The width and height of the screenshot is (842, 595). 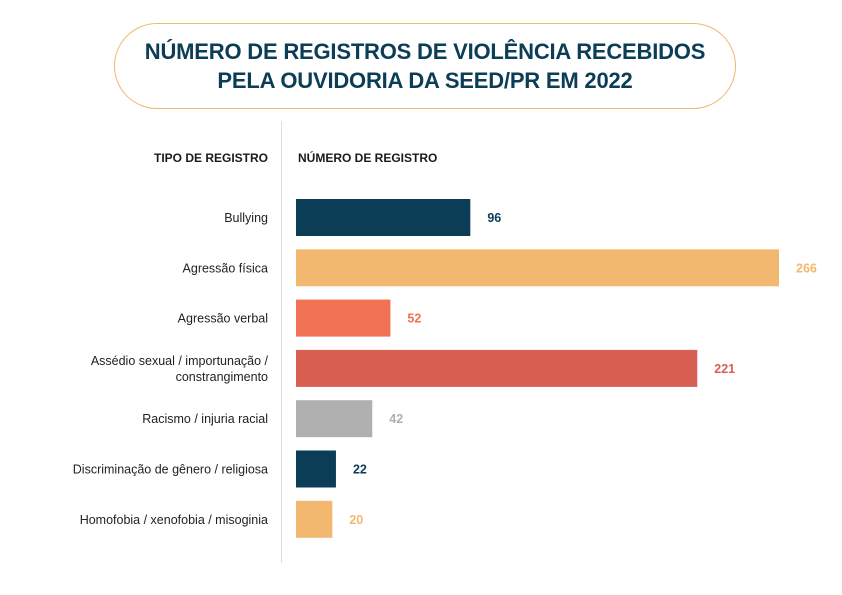 What do you see at coordinates (414, 319) in the screenshot?
I see `value-label-2: 52` at bounding box center [414, 319].